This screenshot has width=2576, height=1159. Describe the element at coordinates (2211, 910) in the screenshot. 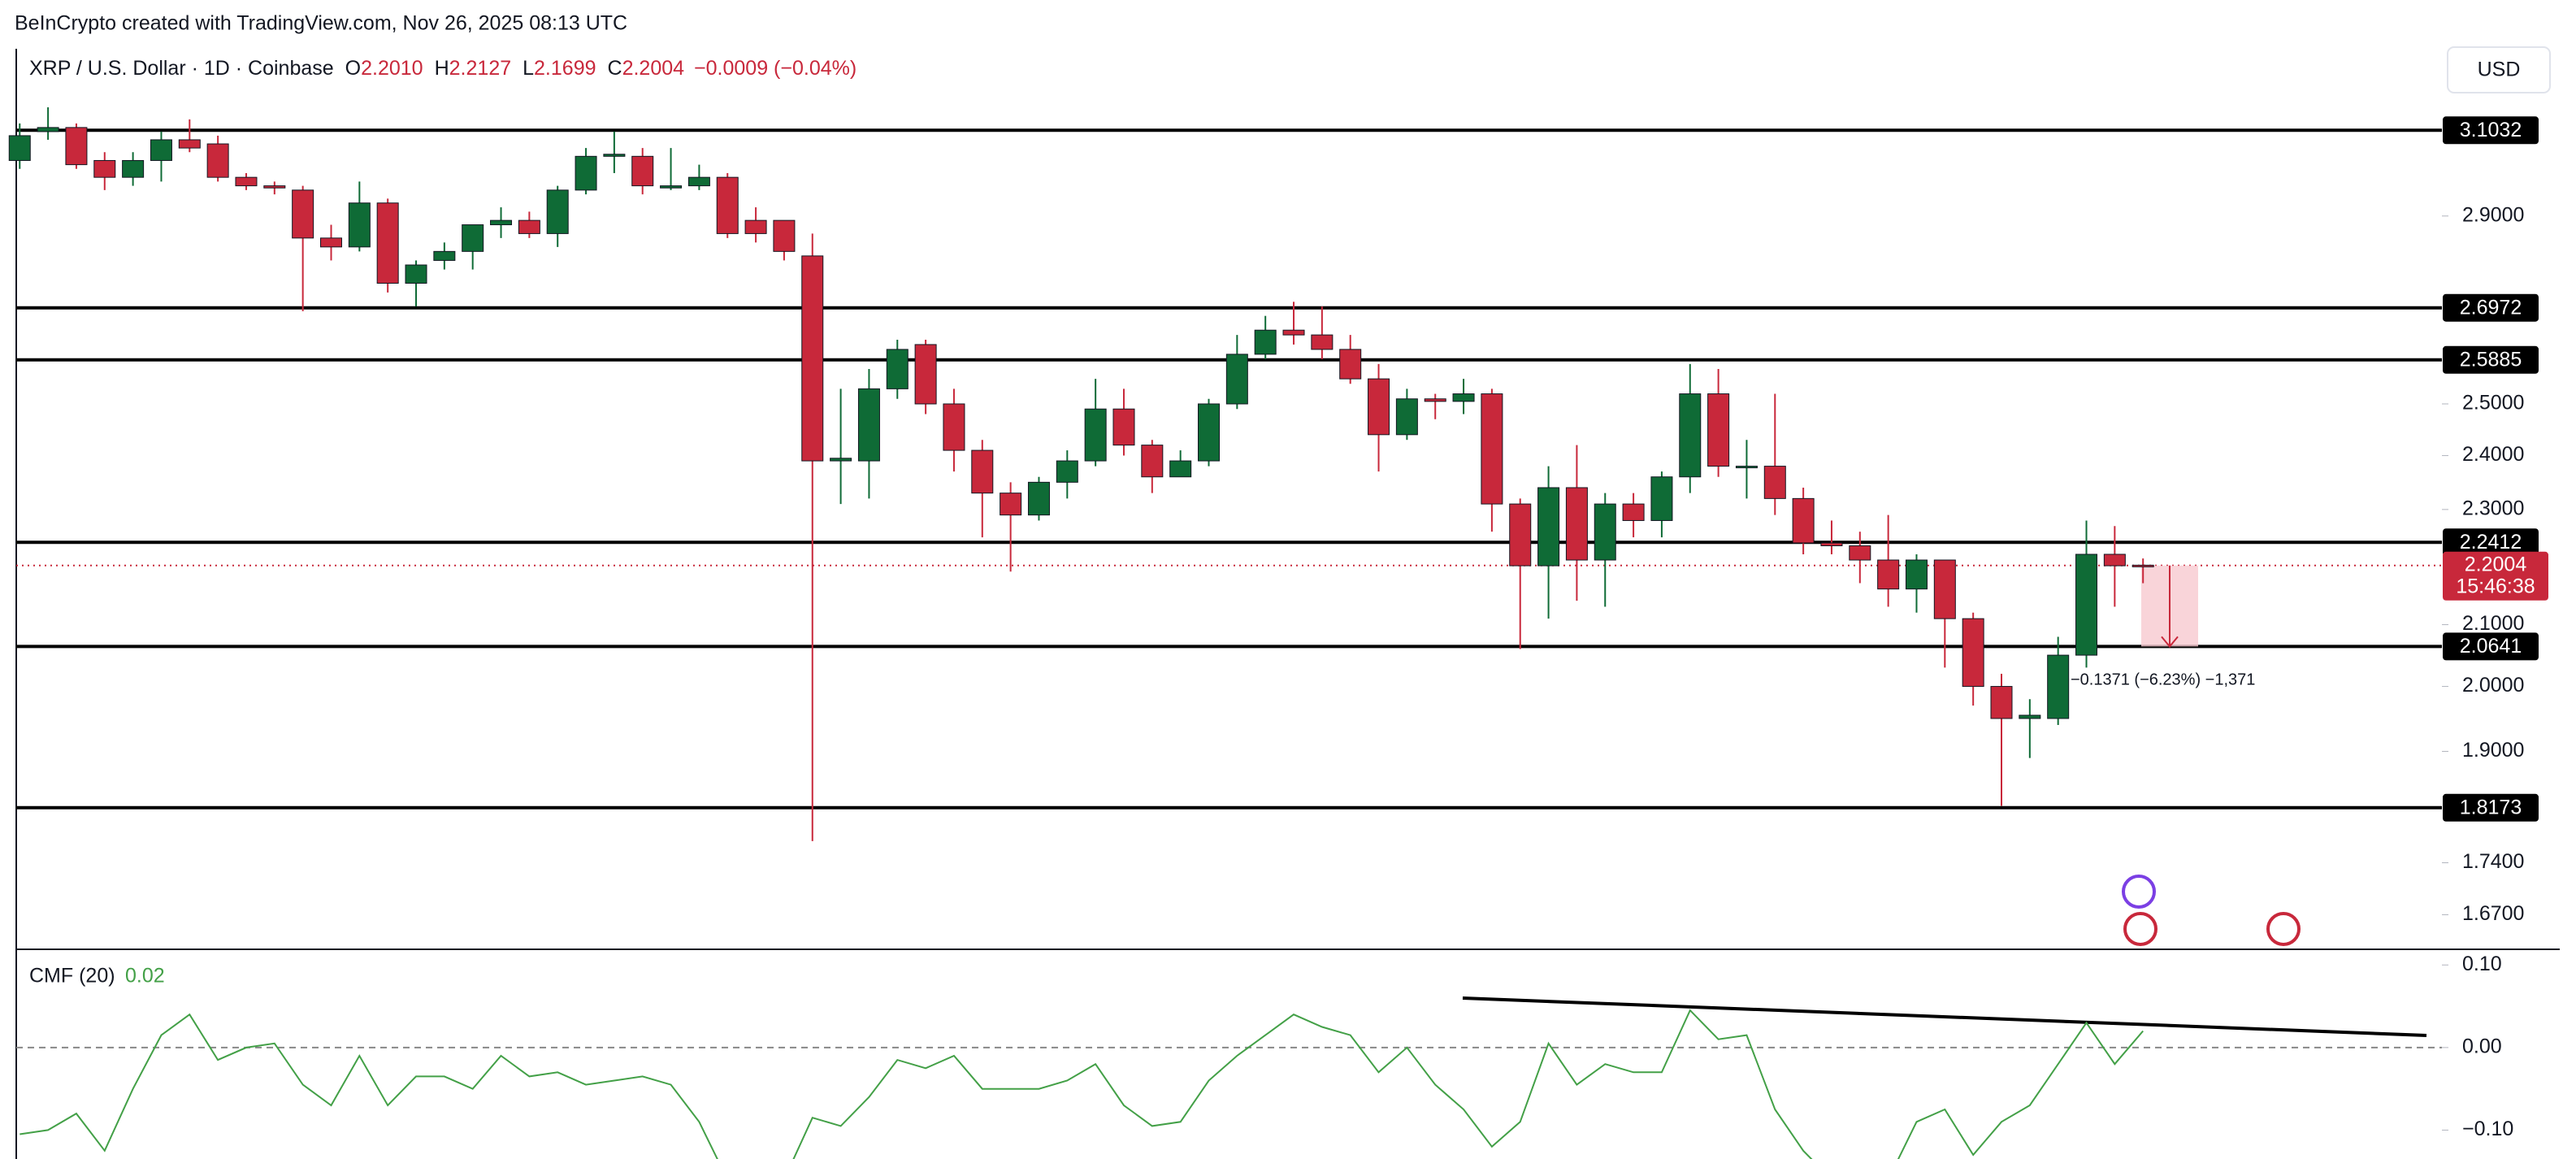

I see `event-icons` at that location.